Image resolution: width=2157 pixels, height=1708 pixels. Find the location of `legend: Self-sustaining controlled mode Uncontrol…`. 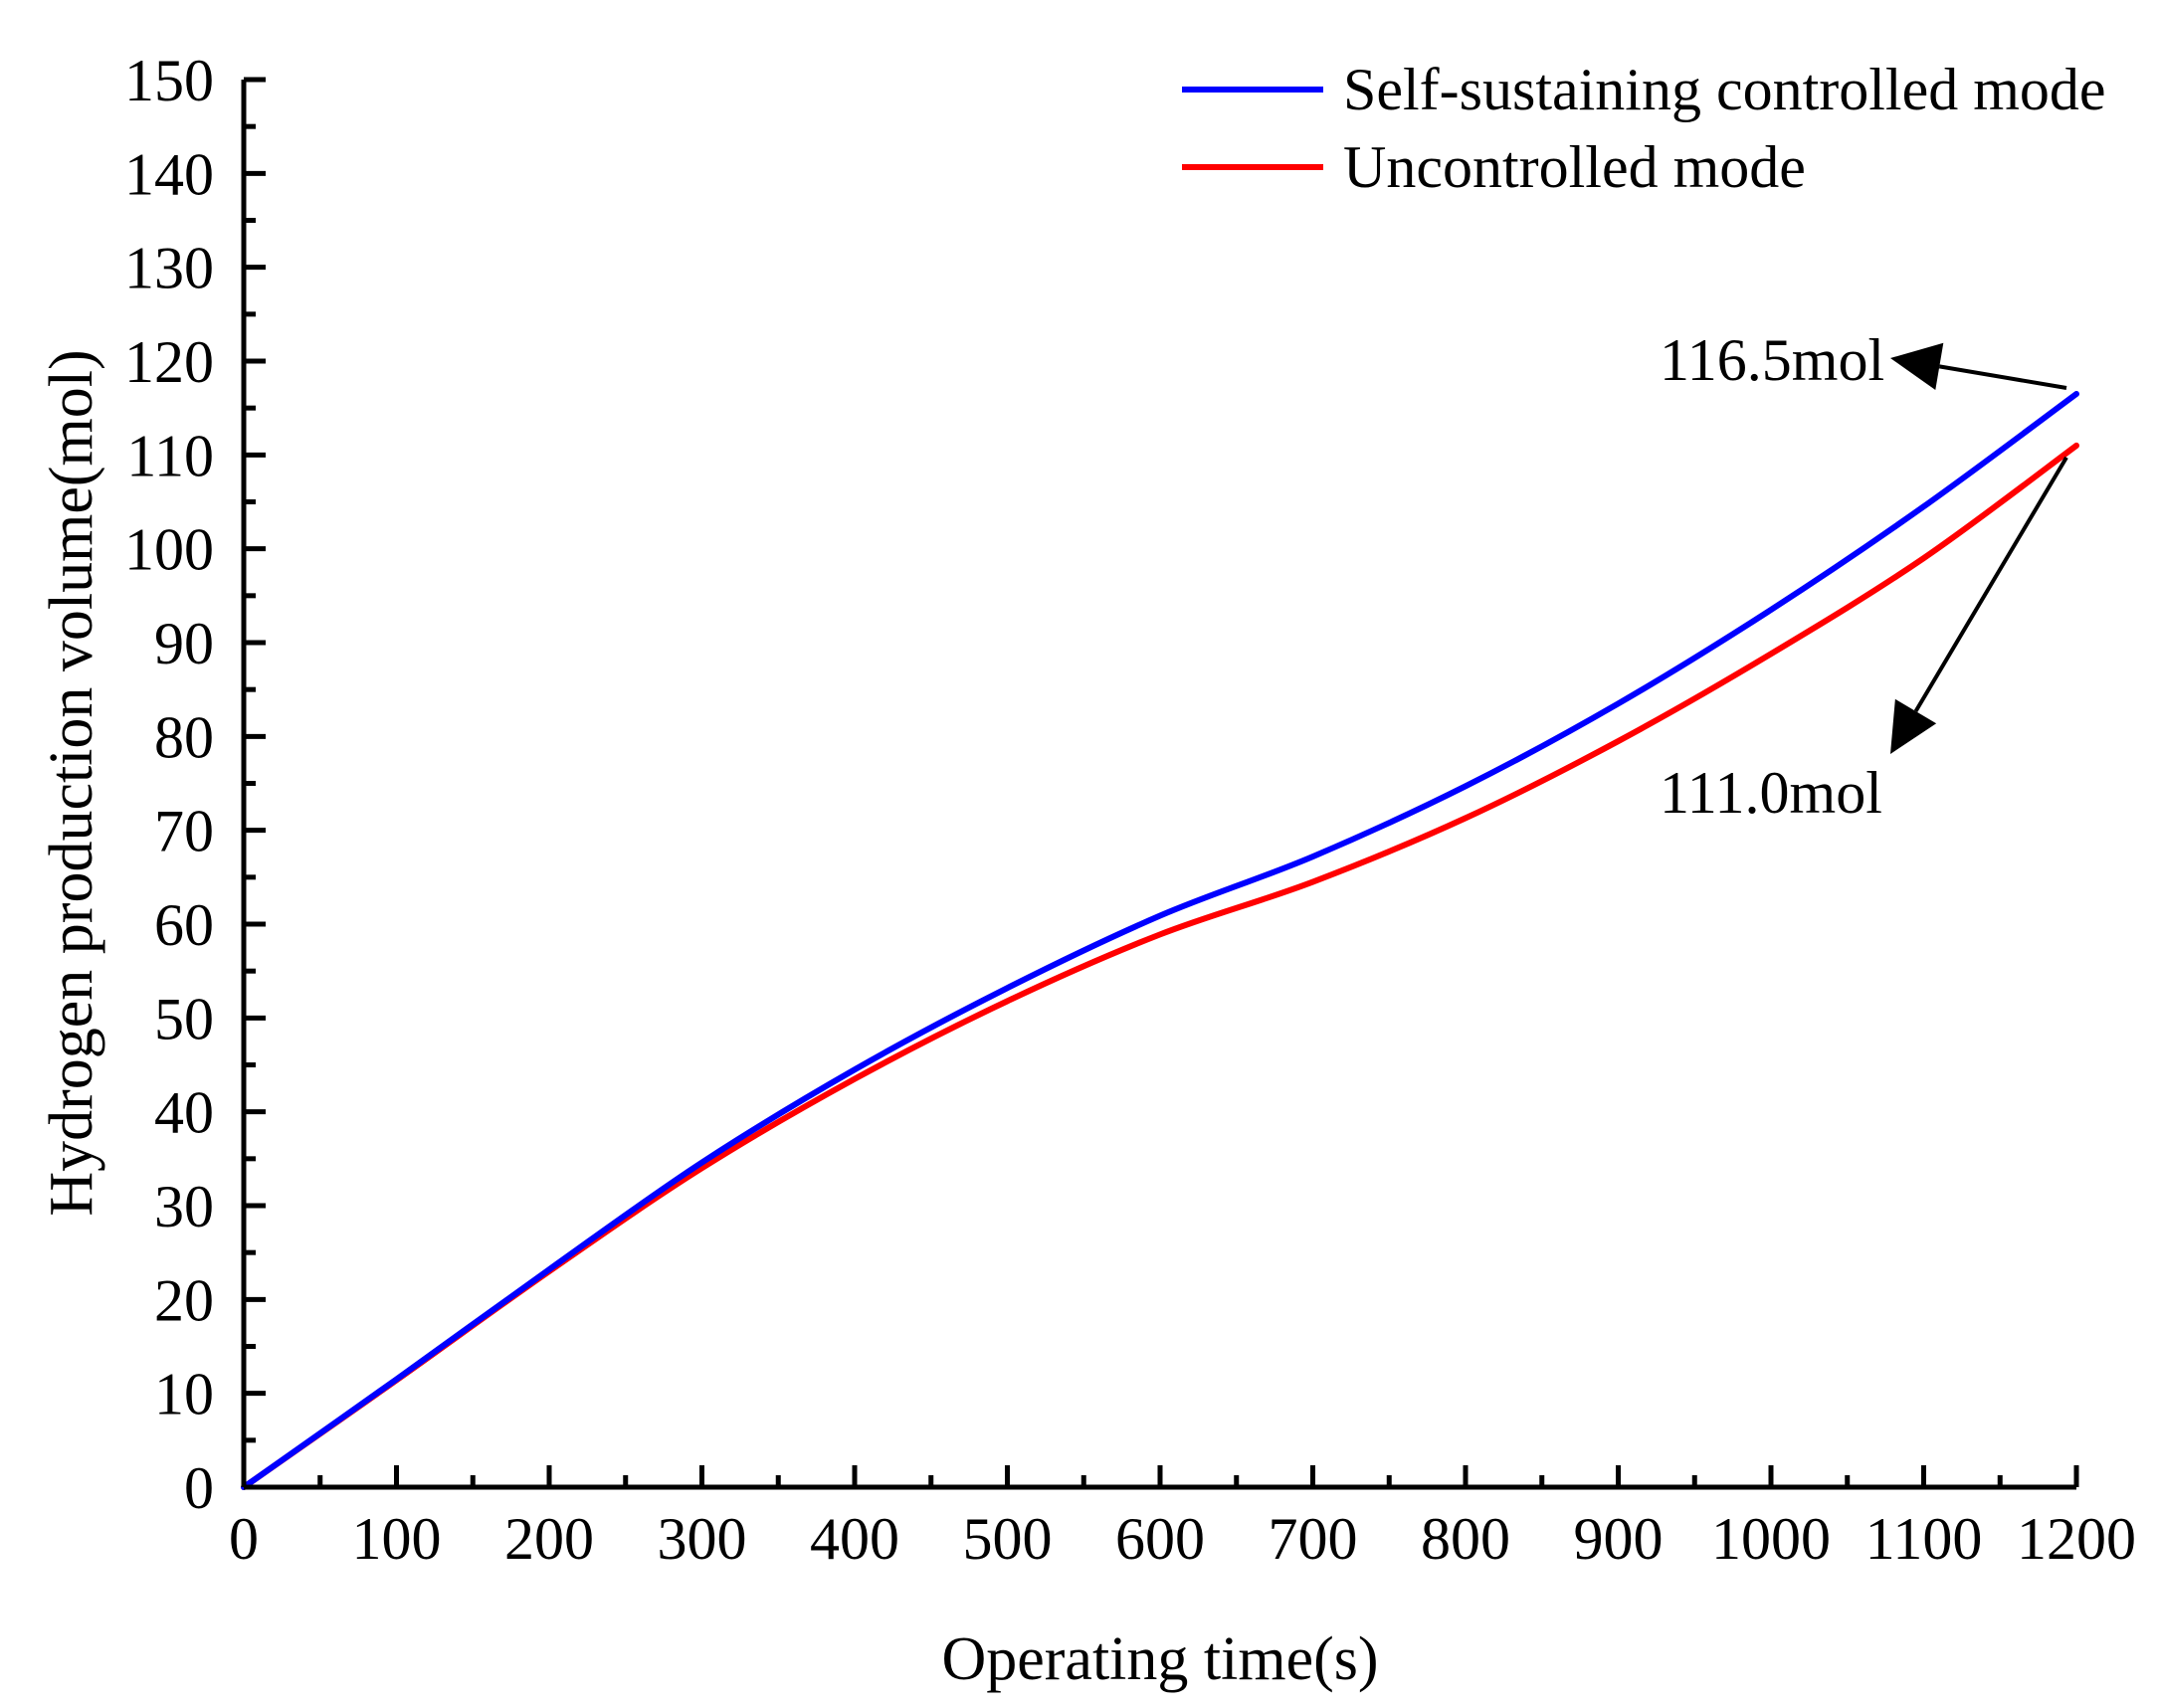

legend: Self-sustaining controlled mode Uncontrol… is located at coordinates (1644, 128).